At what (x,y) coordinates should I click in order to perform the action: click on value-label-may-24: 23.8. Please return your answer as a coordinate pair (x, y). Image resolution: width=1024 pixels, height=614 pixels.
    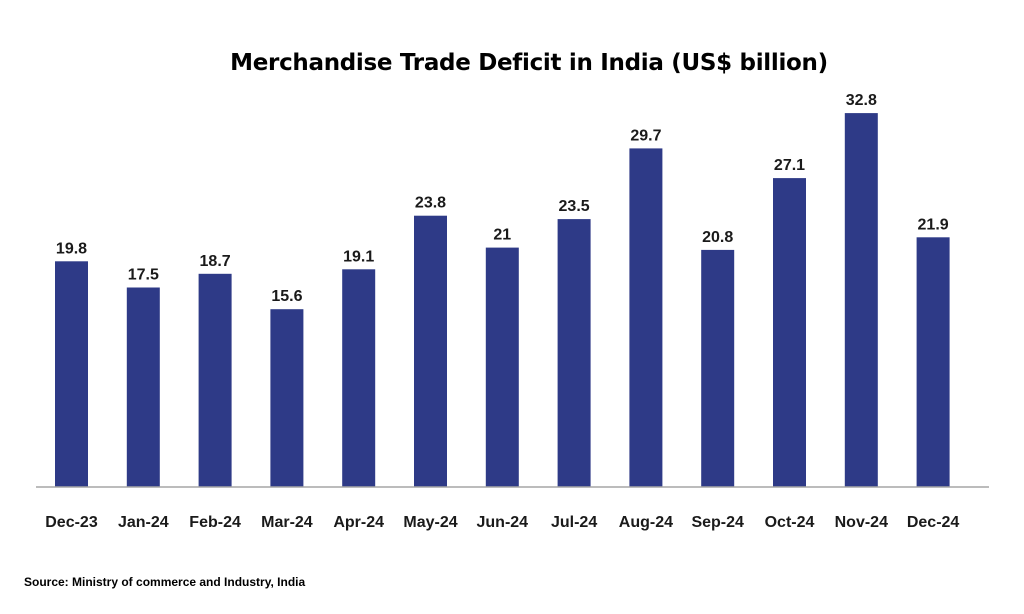
    Looking at the image, I should click on (430, 203).